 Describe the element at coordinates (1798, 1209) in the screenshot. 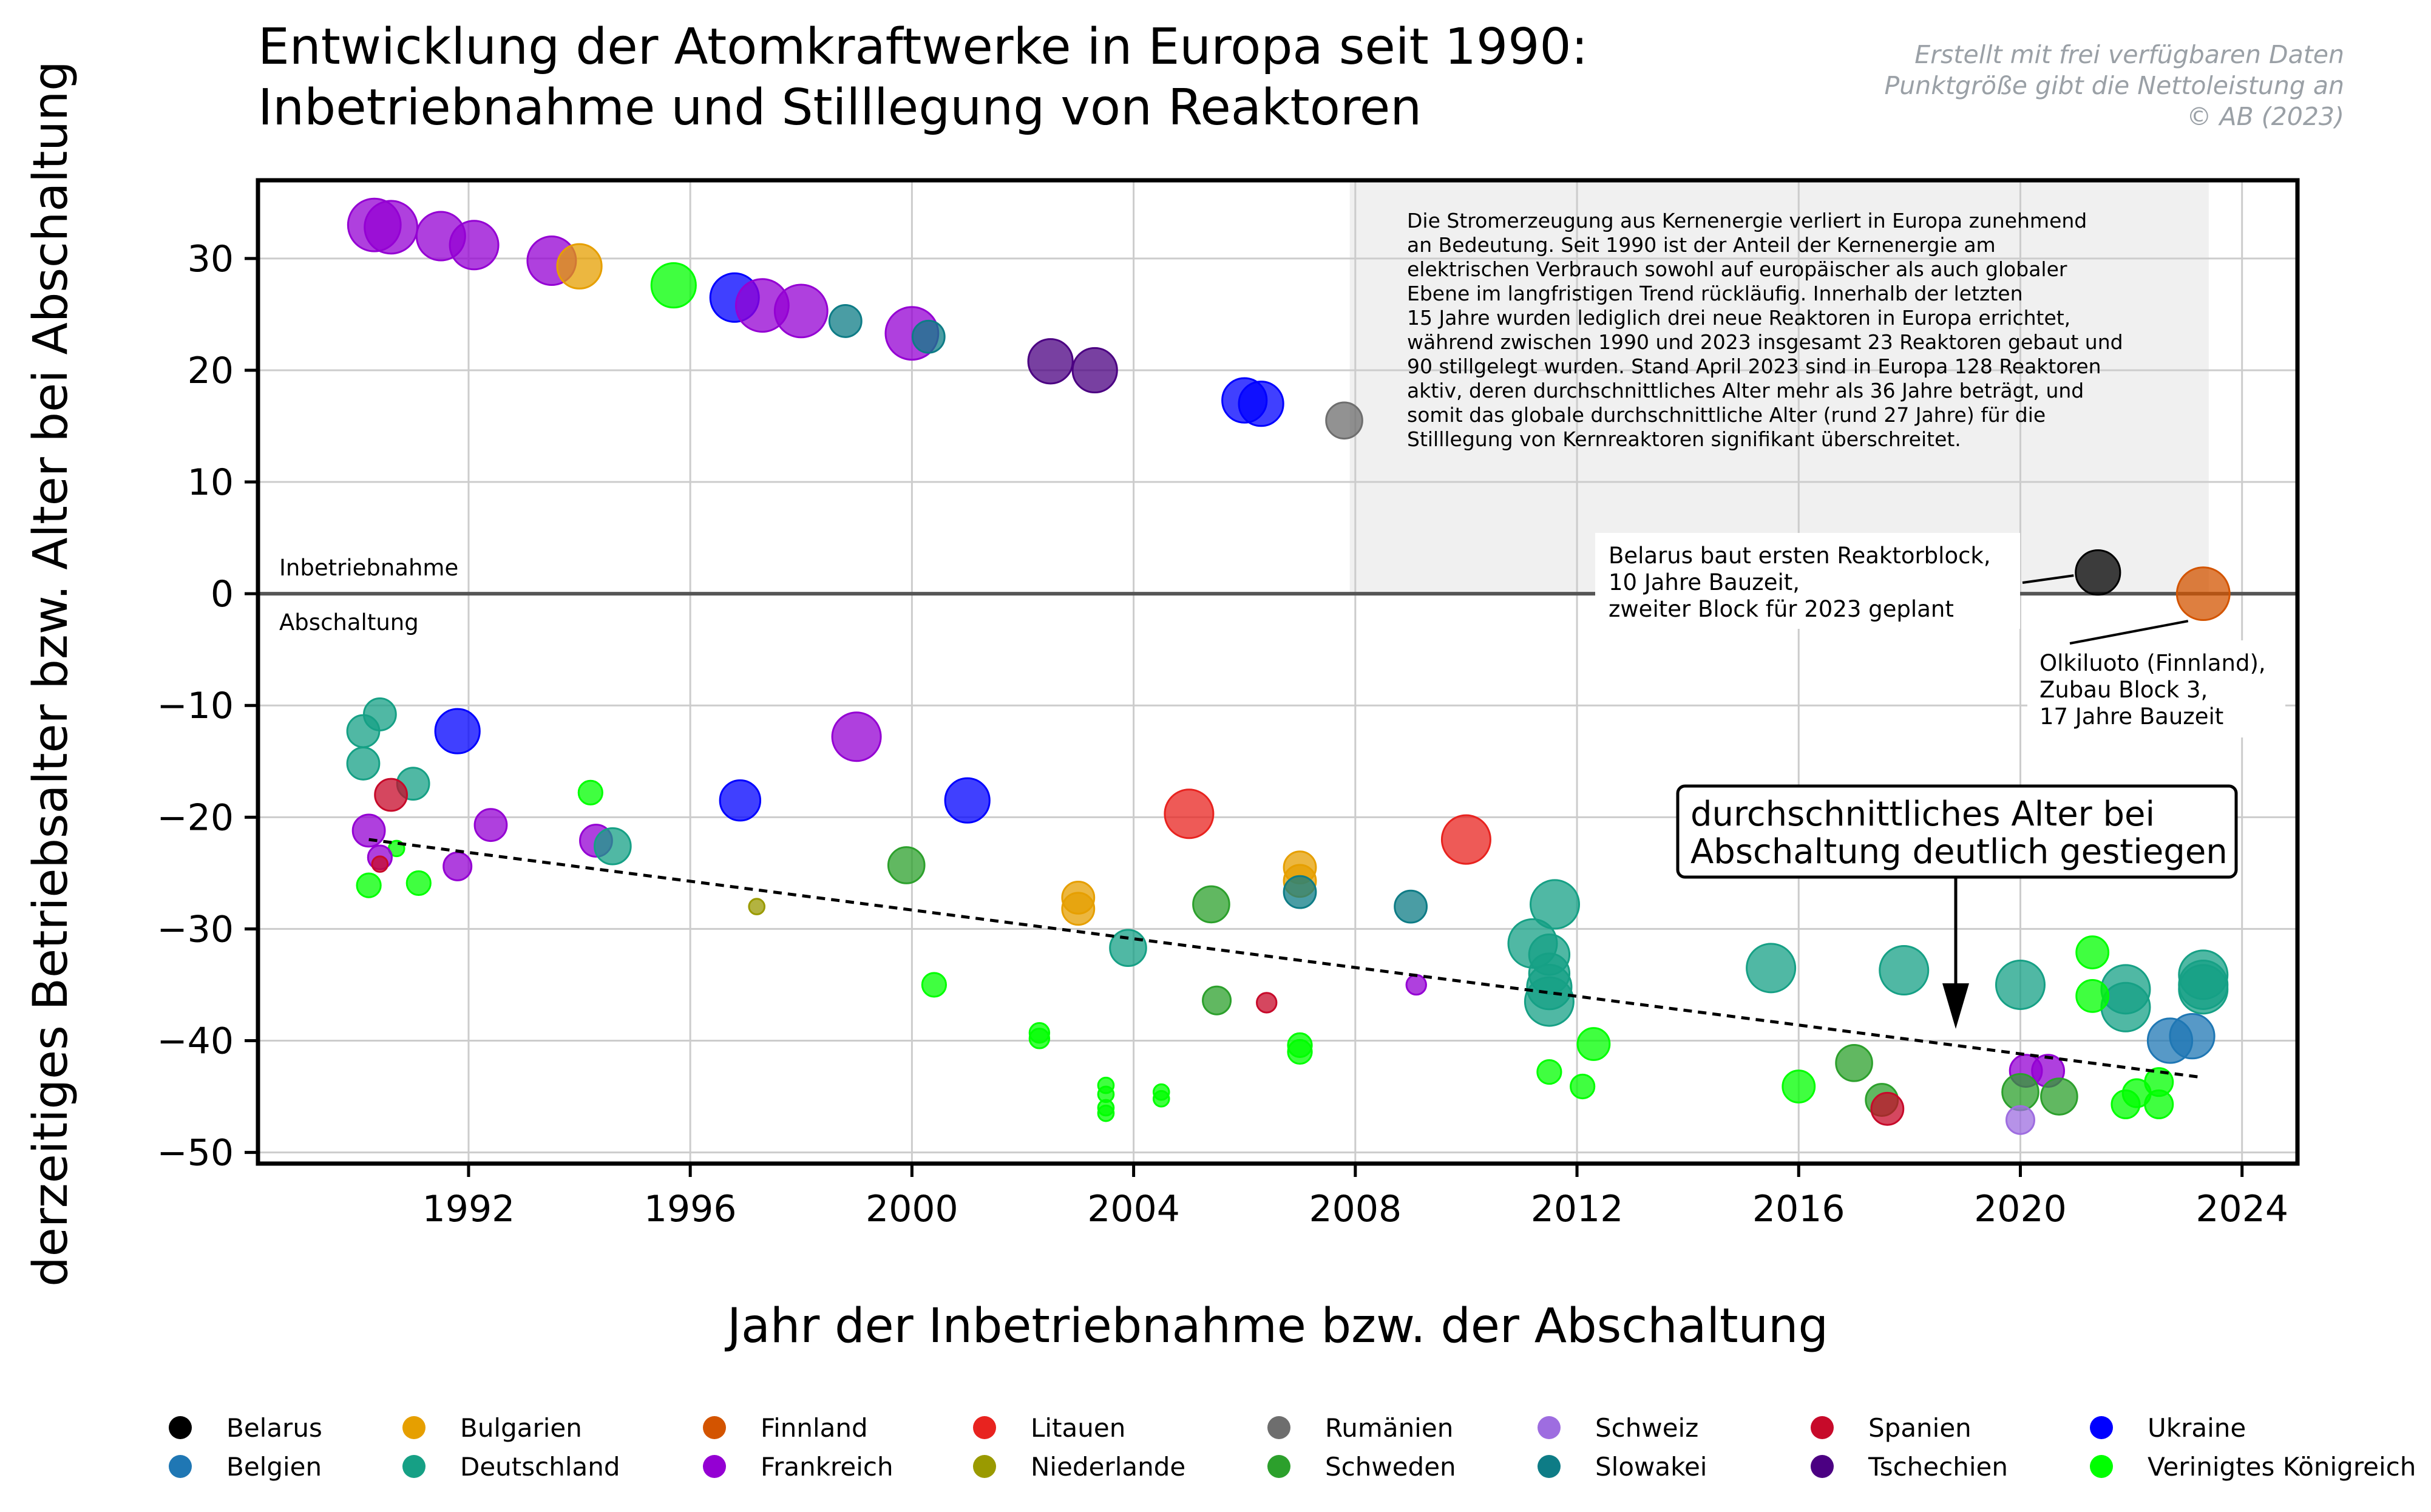

I see `x-tick-label: 2016` at that location.